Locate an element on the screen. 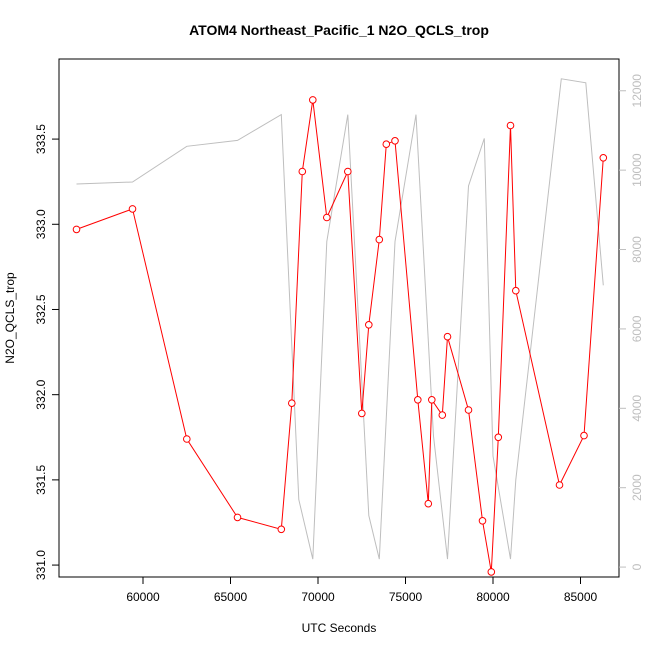 The height and width of the screenshot is (650, 650). y-axis-label: N2O_QCLS_trop is located at coordinates (10, 318).